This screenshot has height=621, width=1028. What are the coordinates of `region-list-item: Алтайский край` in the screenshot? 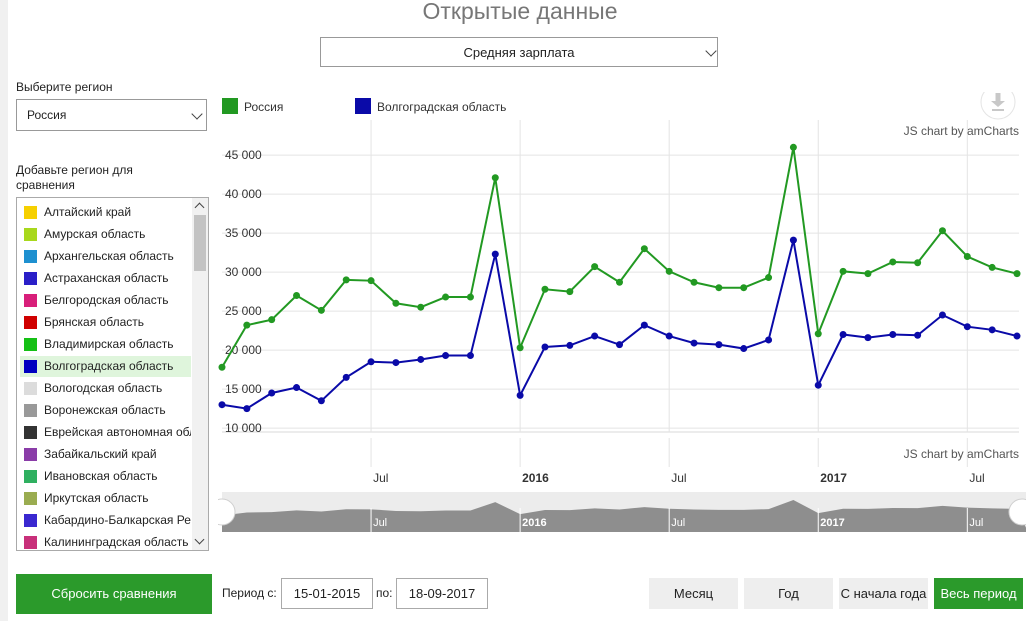 It's located at (105, 212).